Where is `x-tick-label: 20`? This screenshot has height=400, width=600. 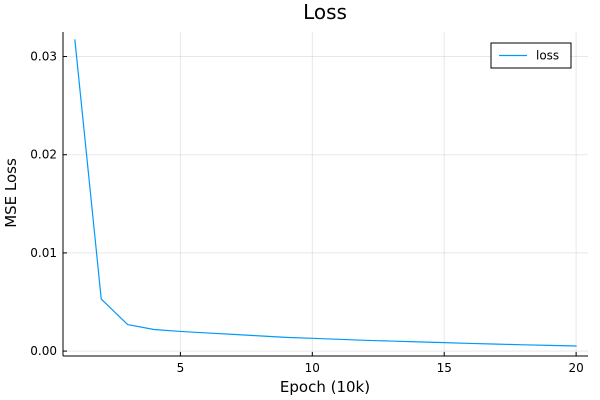
x-tick-label: 20 is located at coordinates (575, 368).